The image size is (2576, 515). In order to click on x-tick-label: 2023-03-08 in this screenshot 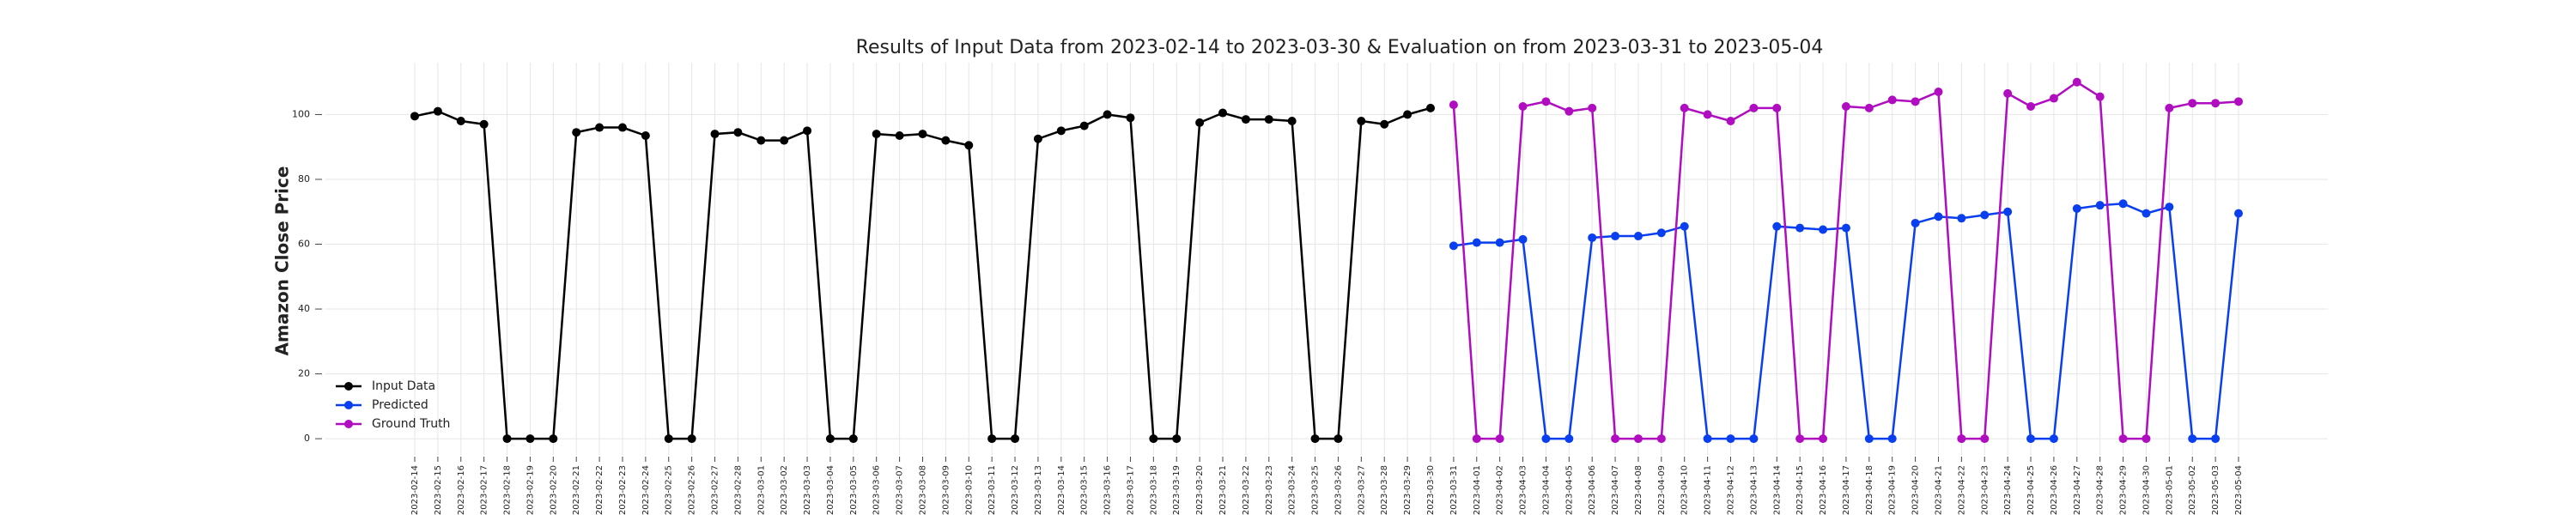, I will do `click(922, 490)`.